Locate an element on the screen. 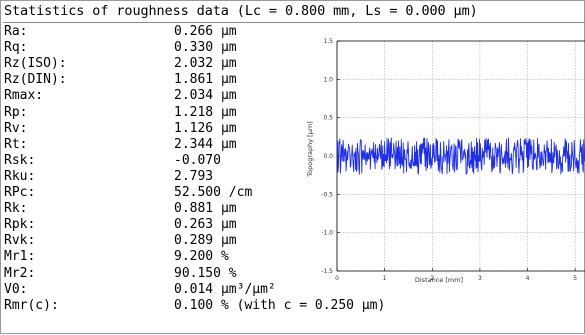  stat-label: V0: is located at coordinates (16, 289).